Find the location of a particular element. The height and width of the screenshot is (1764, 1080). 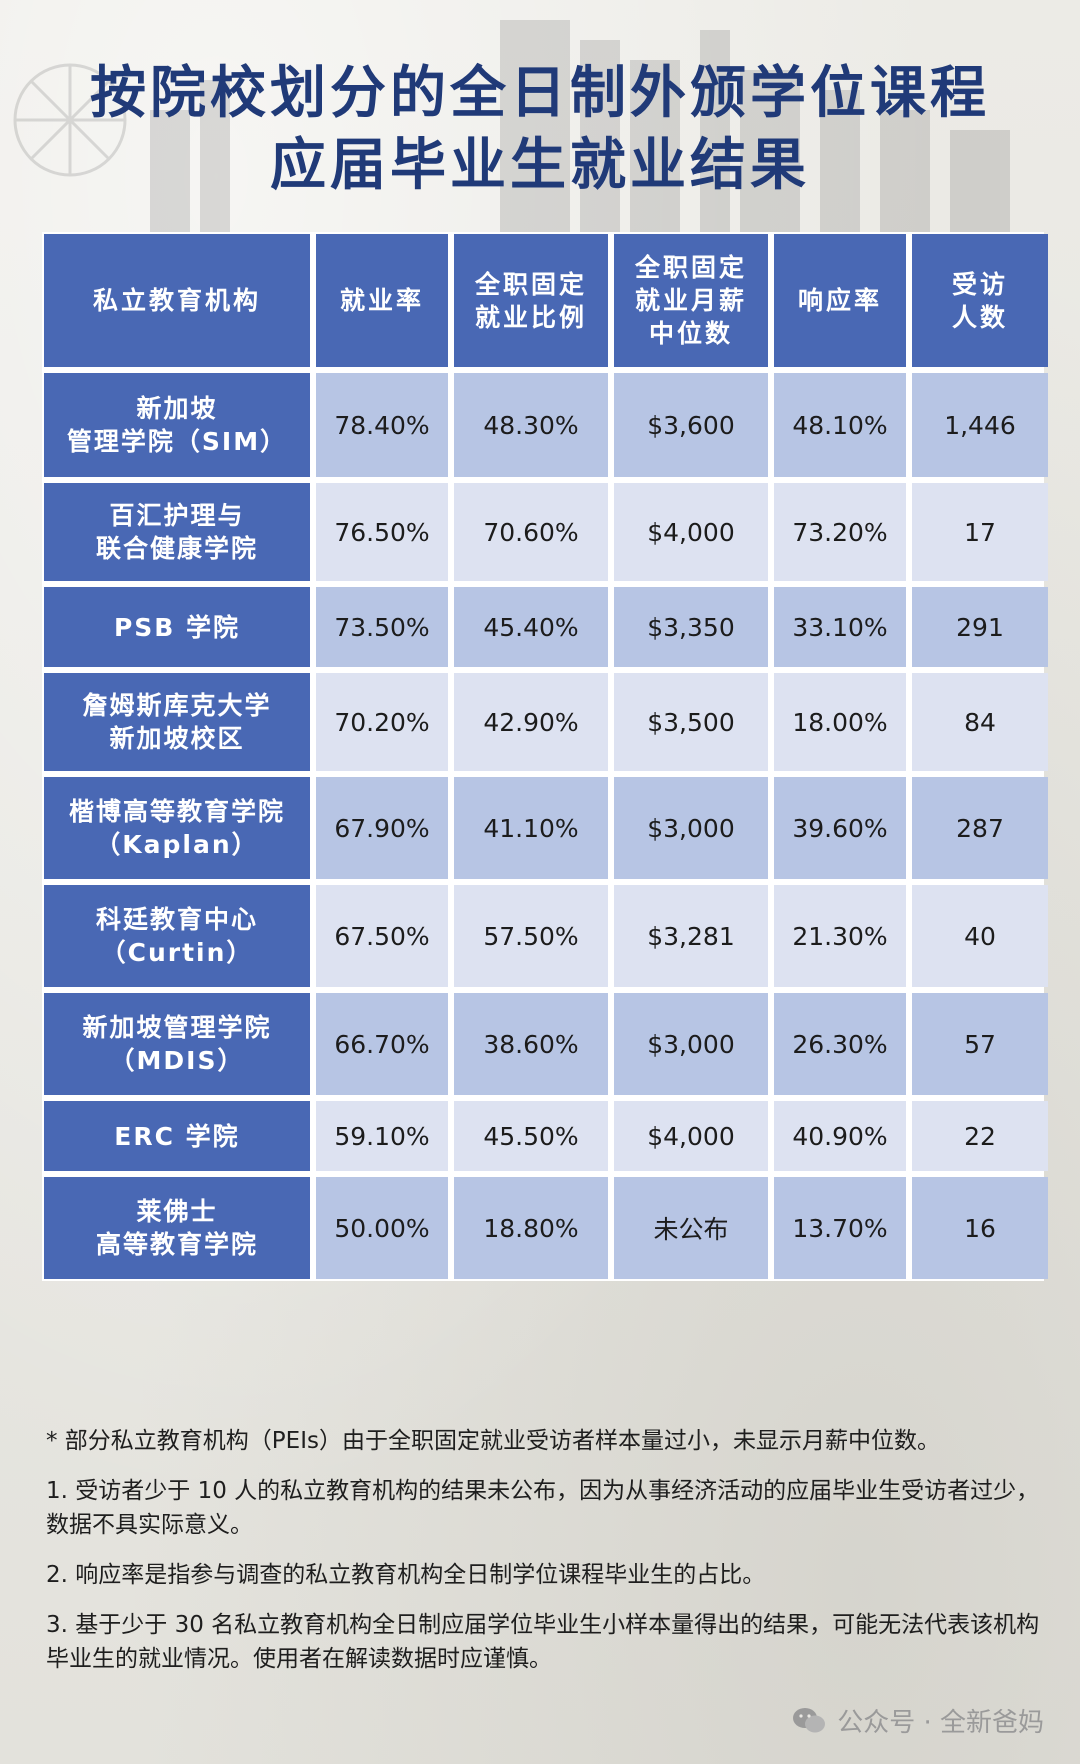

cell-response-rate: 21.30% is located at coordinates (840, 936).